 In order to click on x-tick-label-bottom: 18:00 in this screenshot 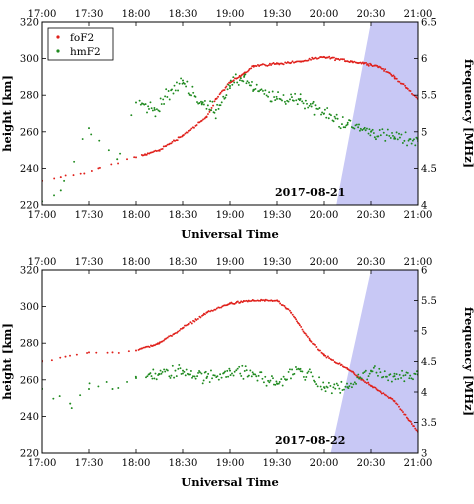, I will do `click(136, 463)`.